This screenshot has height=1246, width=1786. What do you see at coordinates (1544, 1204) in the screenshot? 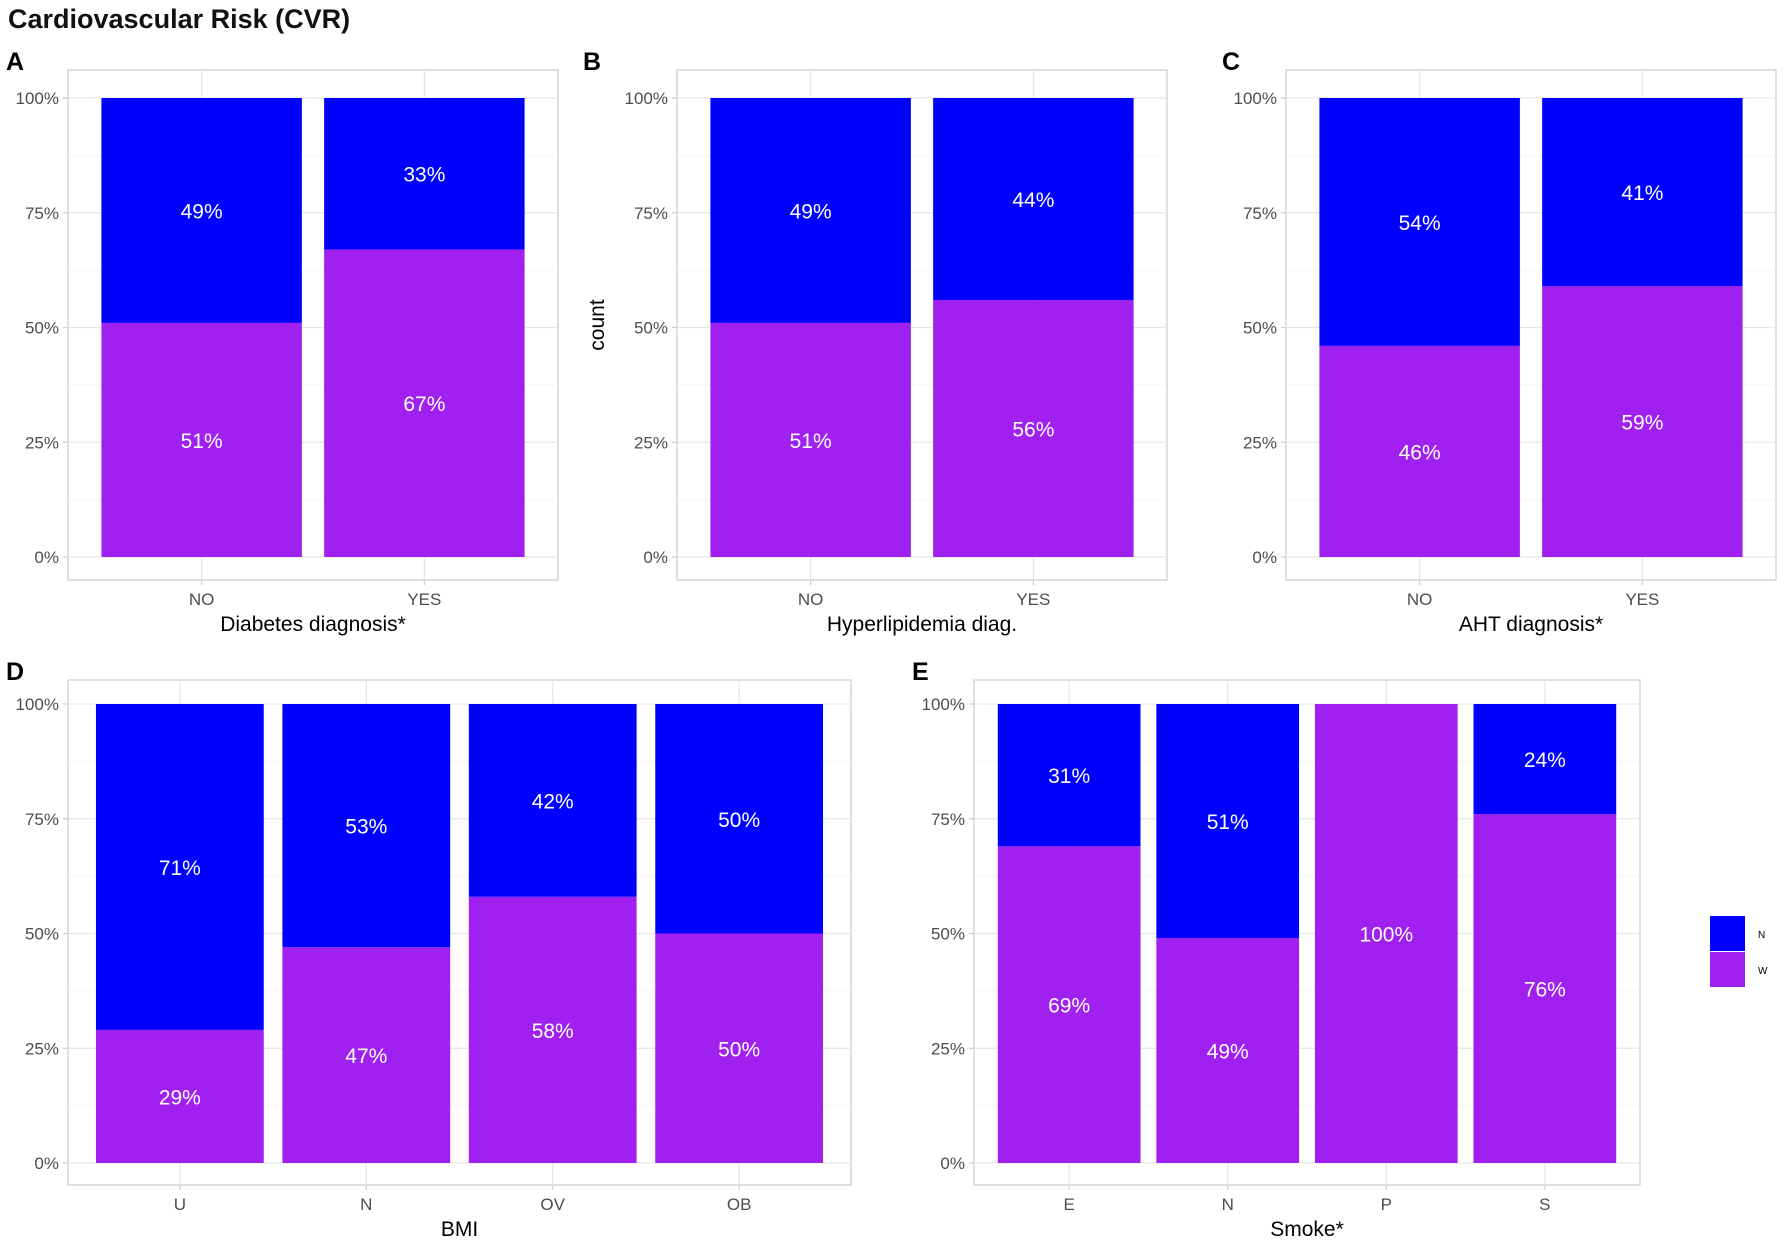
I see `x-tick-label: S` at bounding box center [1544, 1204].